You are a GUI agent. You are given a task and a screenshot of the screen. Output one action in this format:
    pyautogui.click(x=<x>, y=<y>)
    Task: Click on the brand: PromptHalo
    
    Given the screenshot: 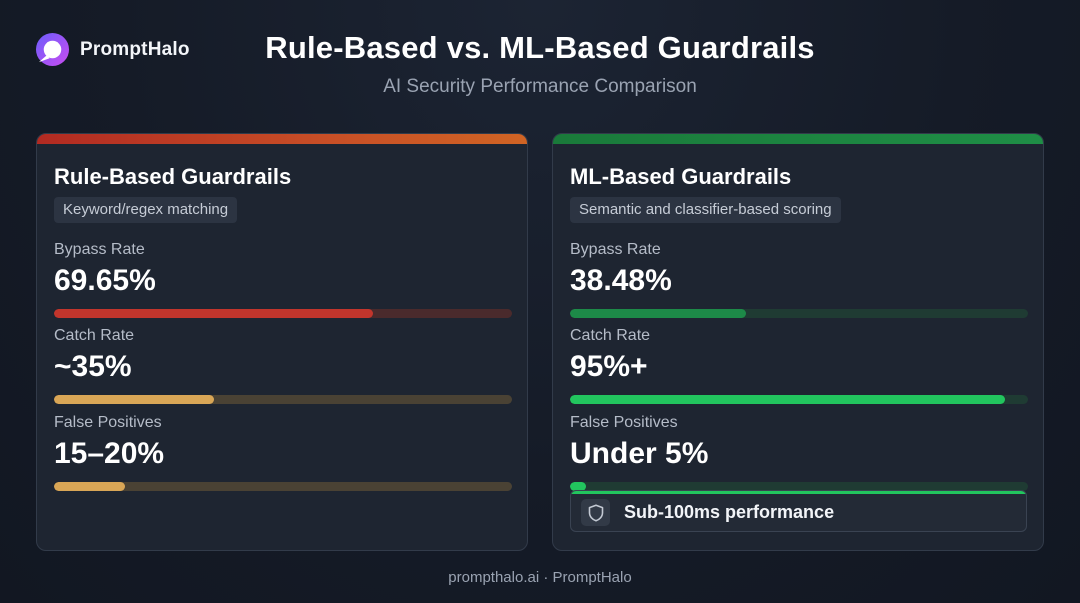 What is the action you would take?
    pyautogui.click(x=112, y=49)
    